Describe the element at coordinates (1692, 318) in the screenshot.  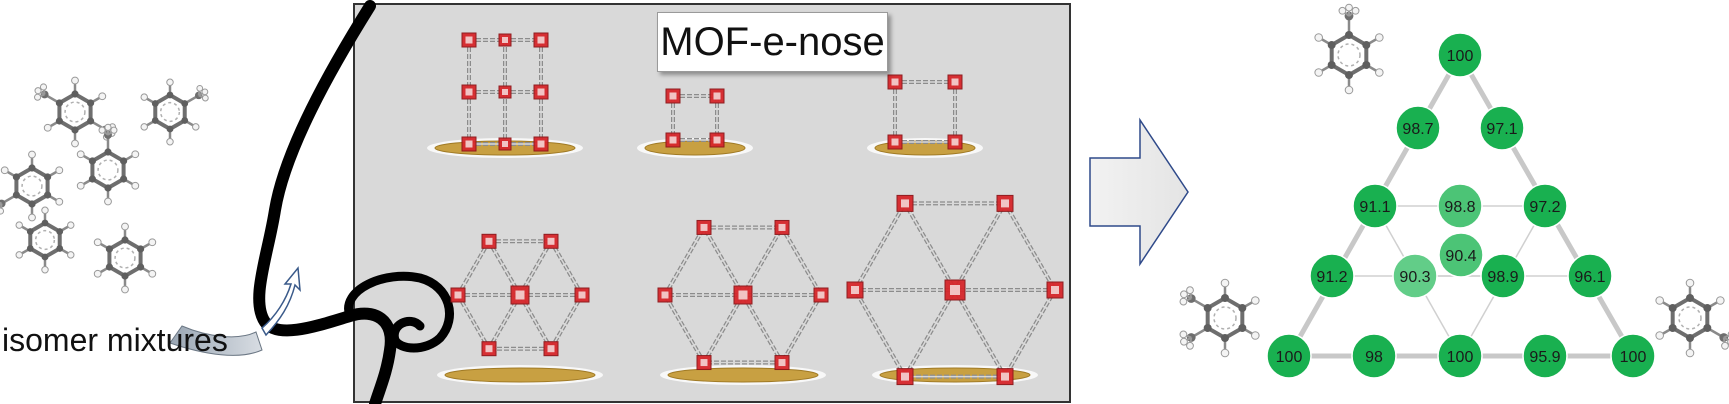
I see `triangle-molecule-right` at that location.